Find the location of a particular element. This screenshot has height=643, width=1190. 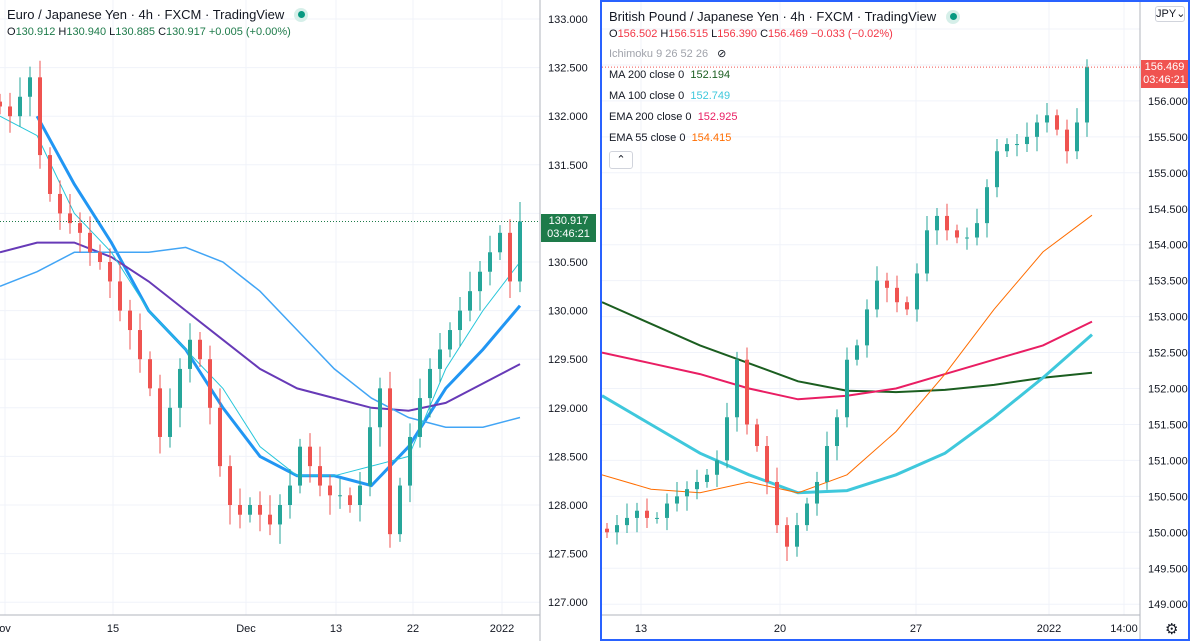

time-axis-label: 15 is located at coordinates (113, 629).